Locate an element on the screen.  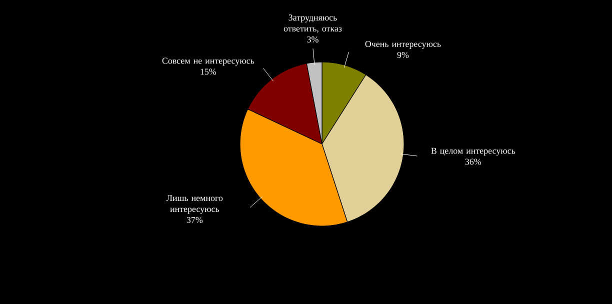
data-label: 9% is located at coordinates (403, 55).